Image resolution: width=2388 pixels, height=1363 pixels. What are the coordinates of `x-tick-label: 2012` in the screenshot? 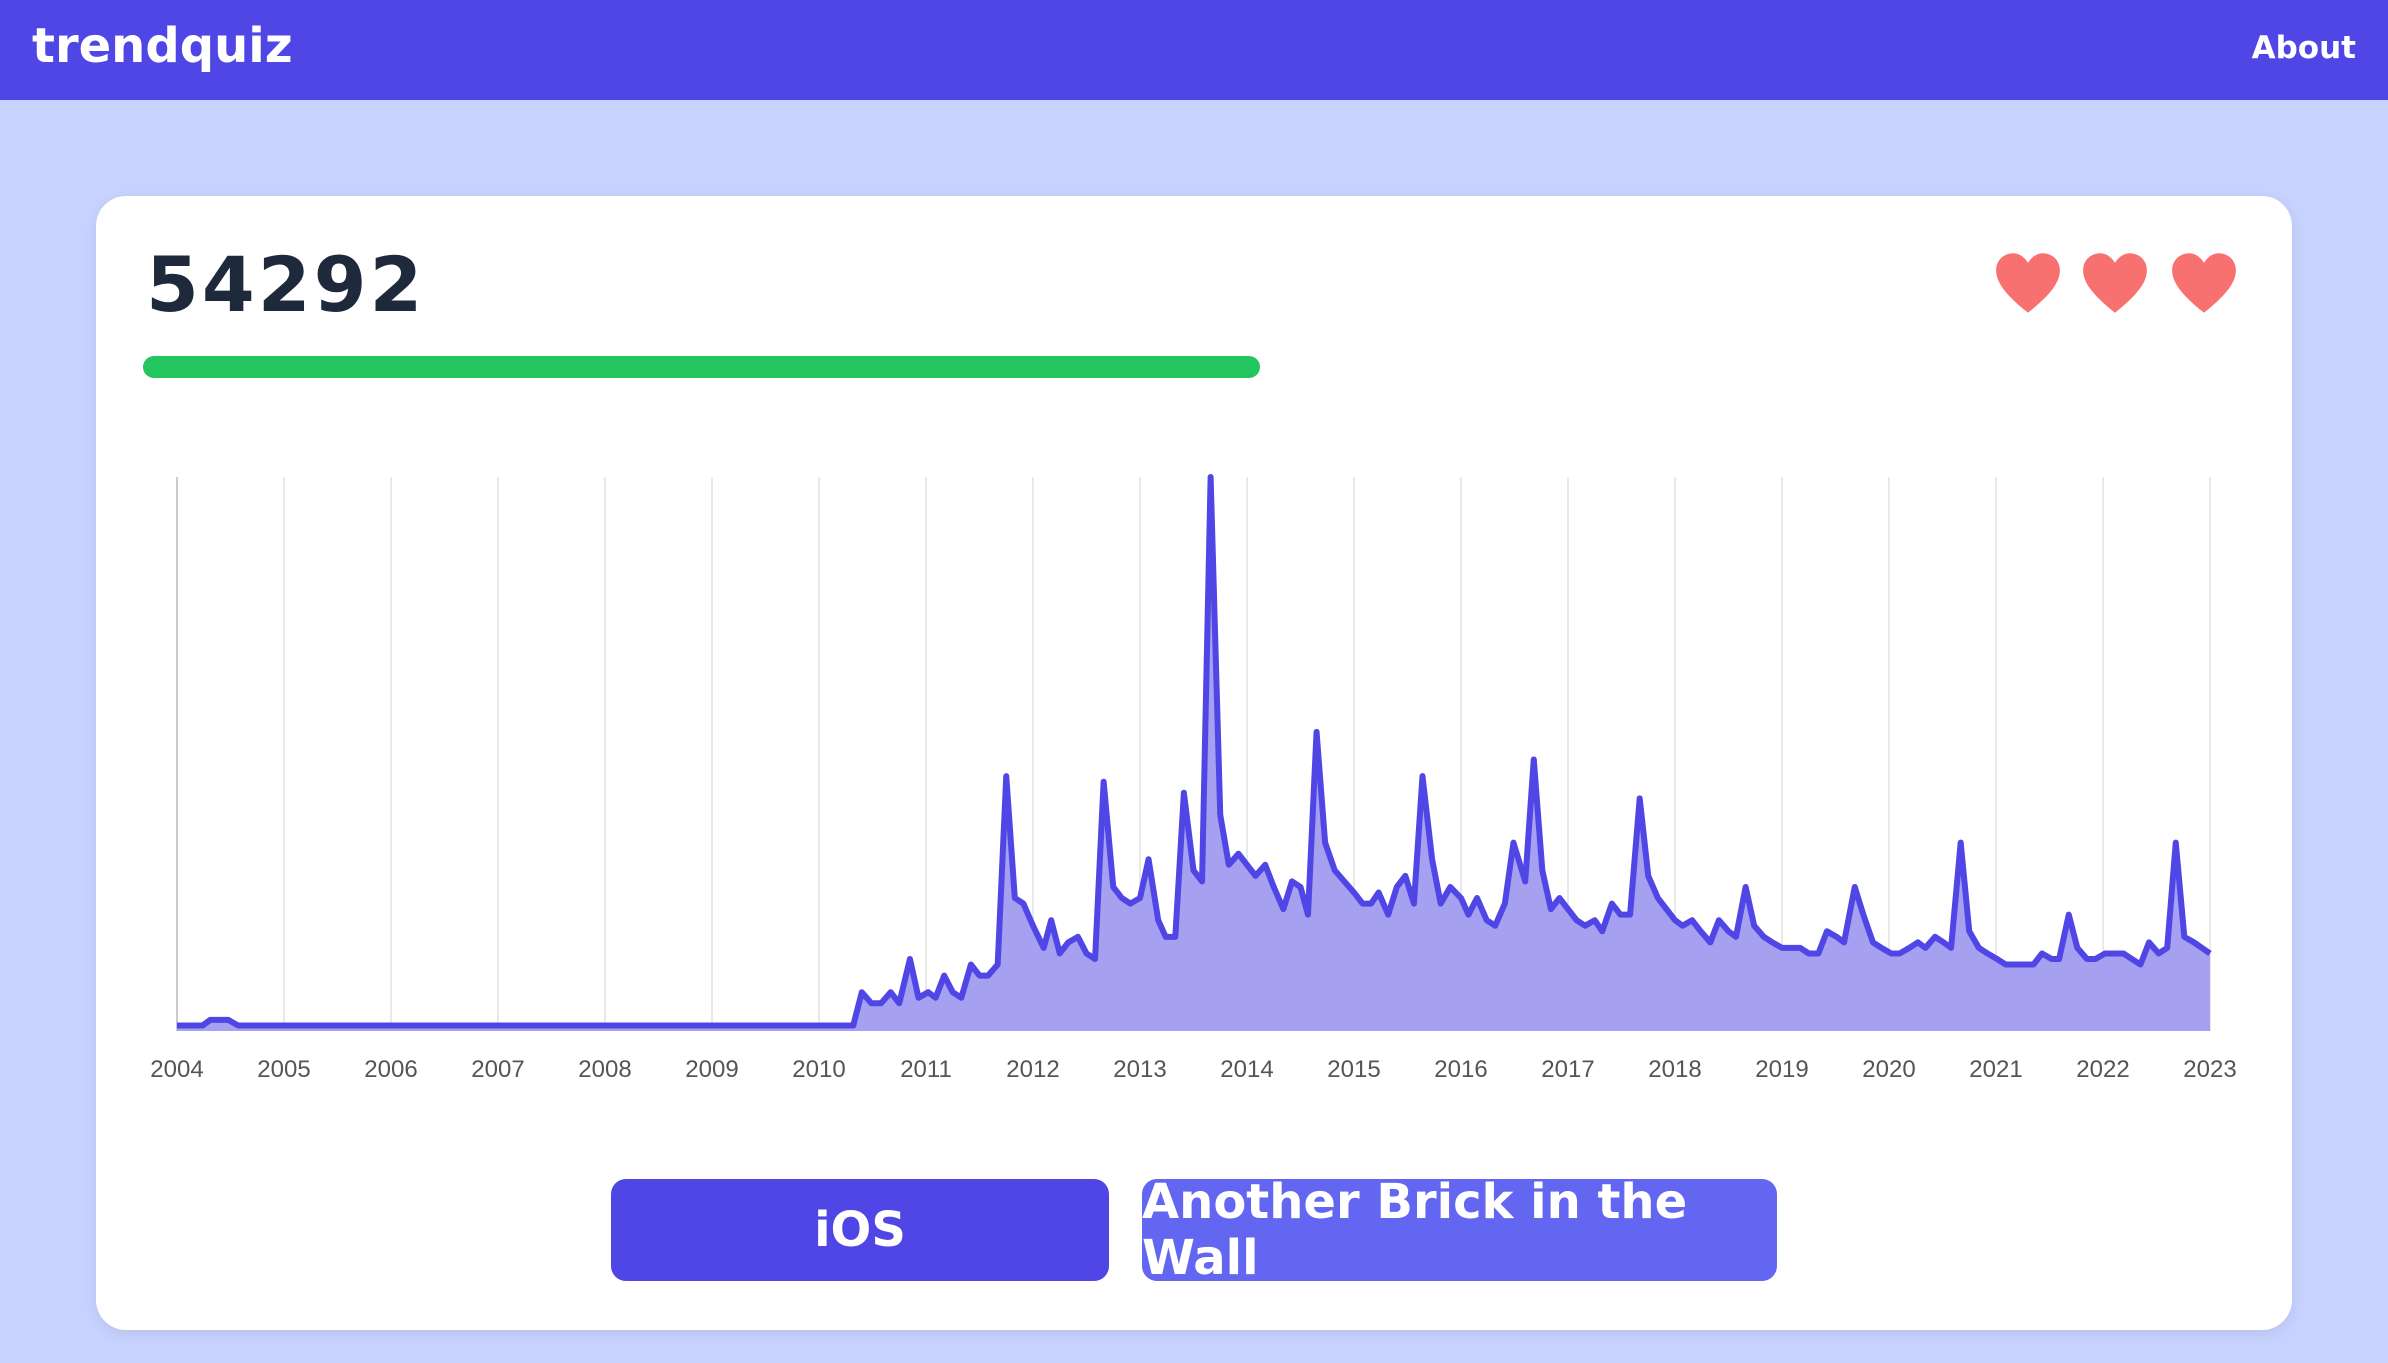 It's located at (1032, 1069).